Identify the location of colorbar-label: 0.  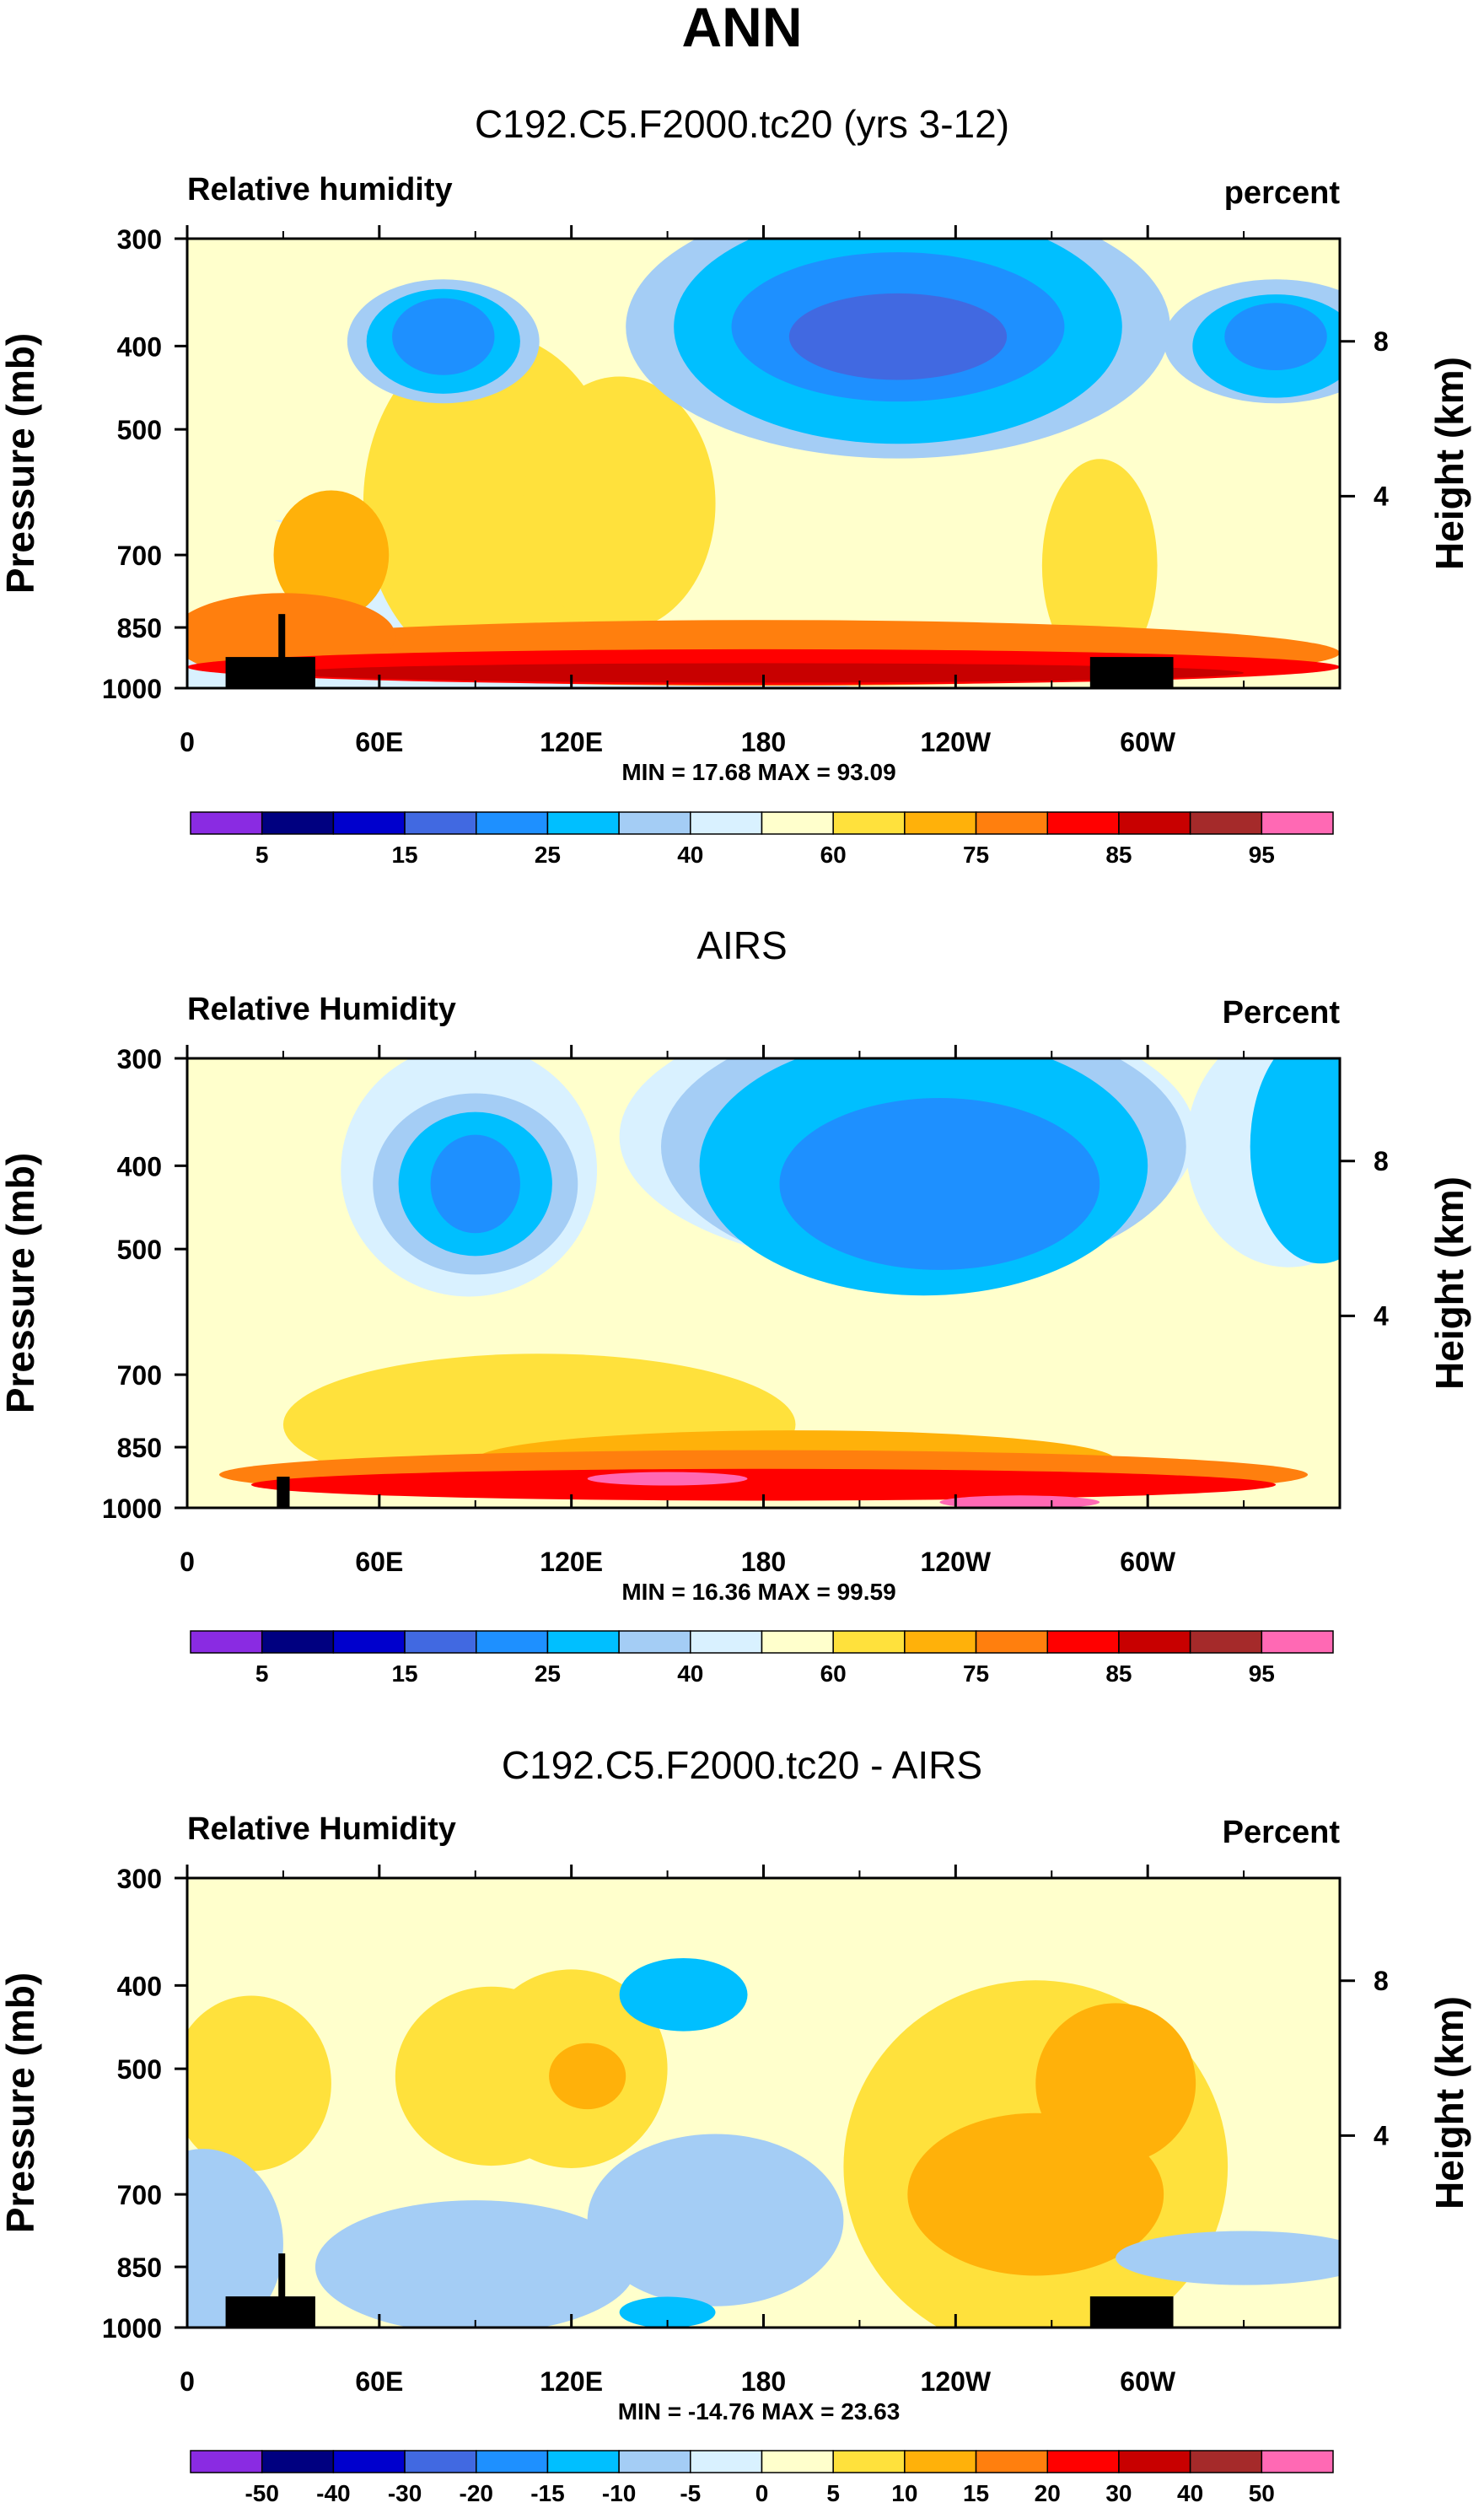
(762, 2493).